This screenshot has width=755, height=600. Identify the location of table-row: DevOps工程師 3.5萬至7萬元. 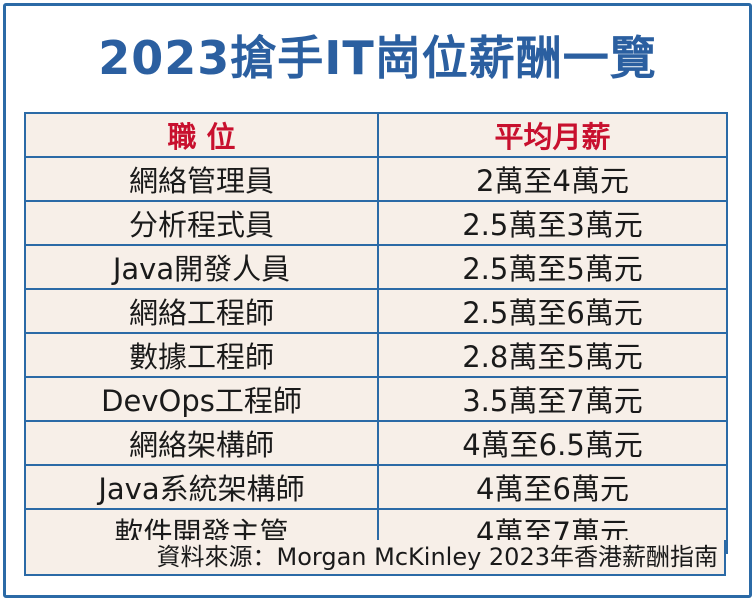
(376, 399).